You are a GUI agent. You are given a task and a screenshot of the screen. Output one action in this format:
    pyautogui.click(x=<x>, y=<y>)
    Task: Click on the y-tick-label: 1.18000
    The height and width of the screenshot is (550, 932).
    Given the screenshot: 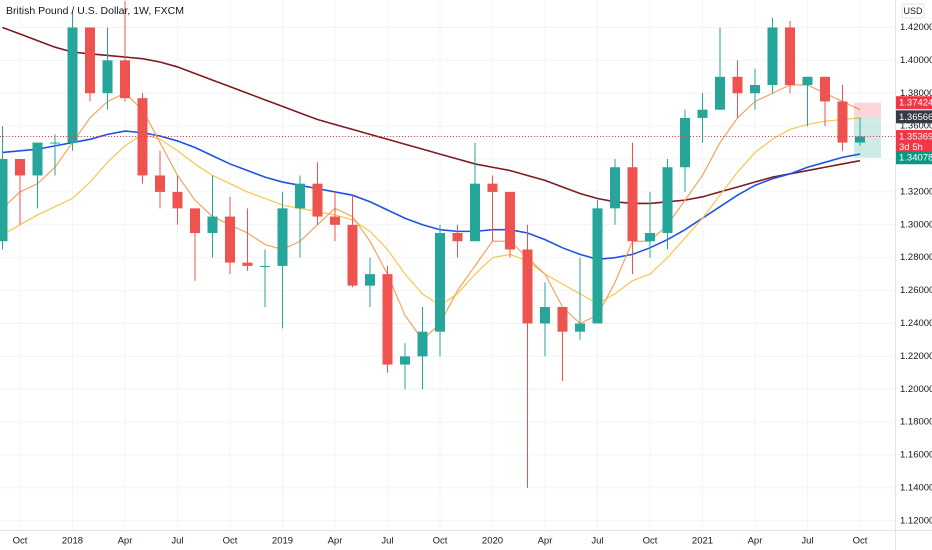 What is the action you would take?
    pyautogui.click(x=916, y=422)
    